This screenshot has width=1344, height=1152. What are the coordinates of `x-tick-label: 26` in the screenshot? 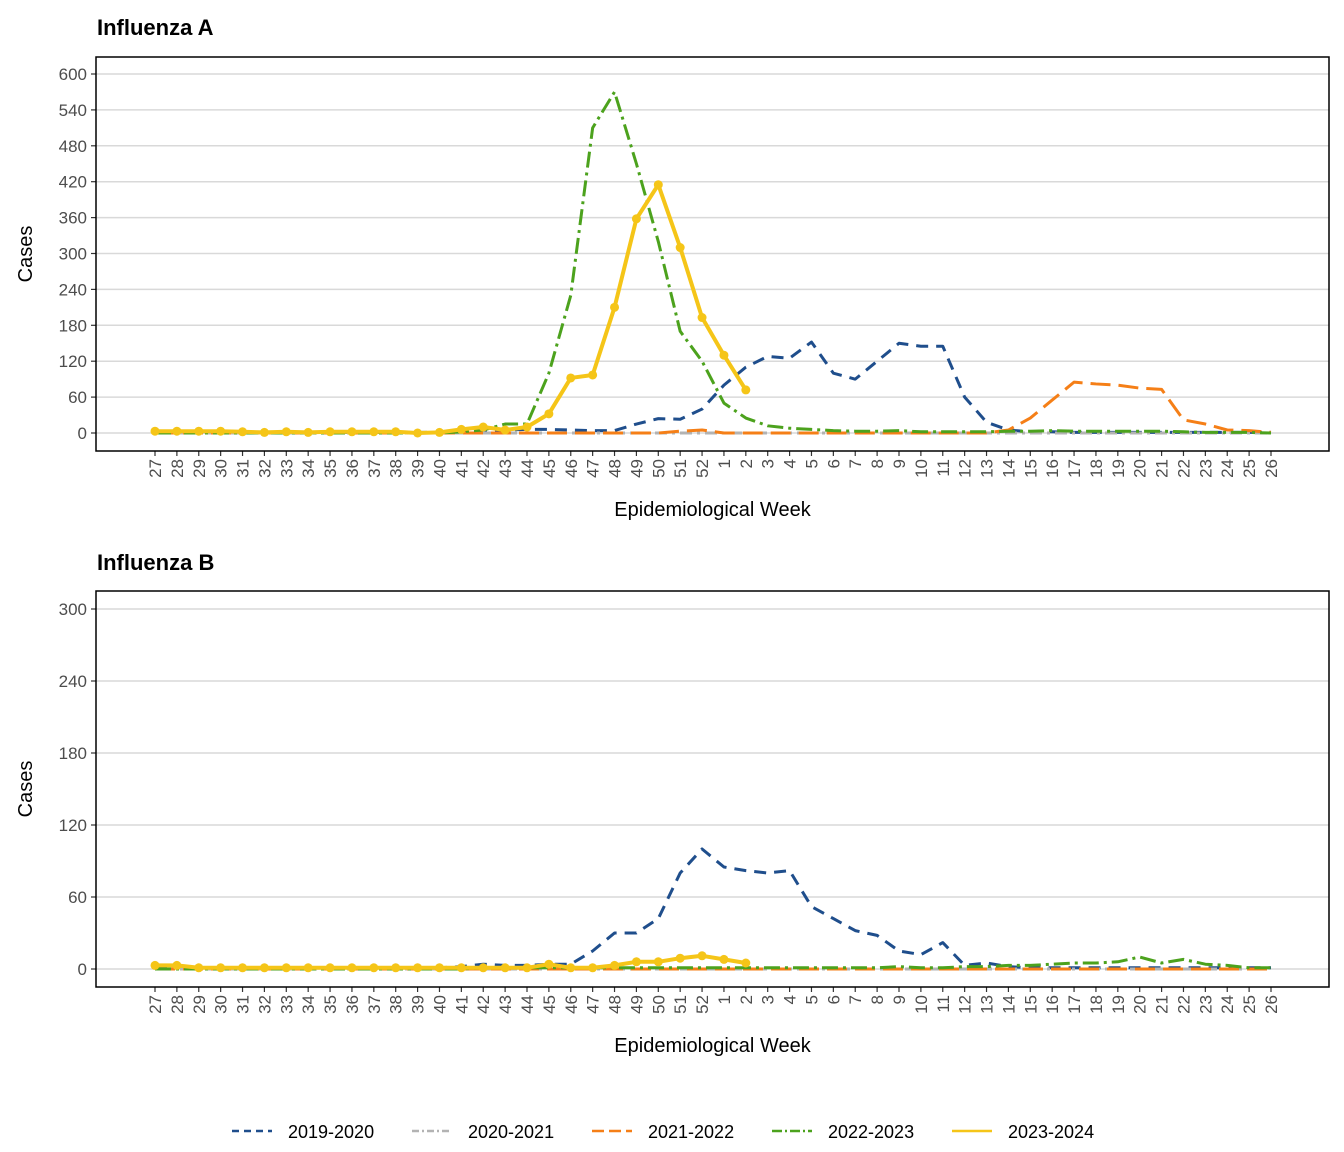 It's located at (1271, 1004).